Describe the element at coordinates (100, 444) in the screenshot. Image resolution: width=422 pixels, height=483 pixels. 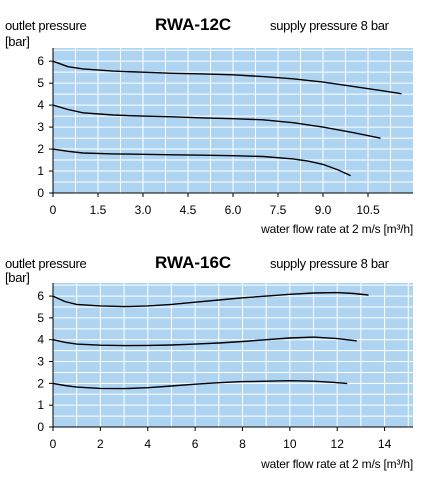
I see `x-tick-label: 2` at that location.